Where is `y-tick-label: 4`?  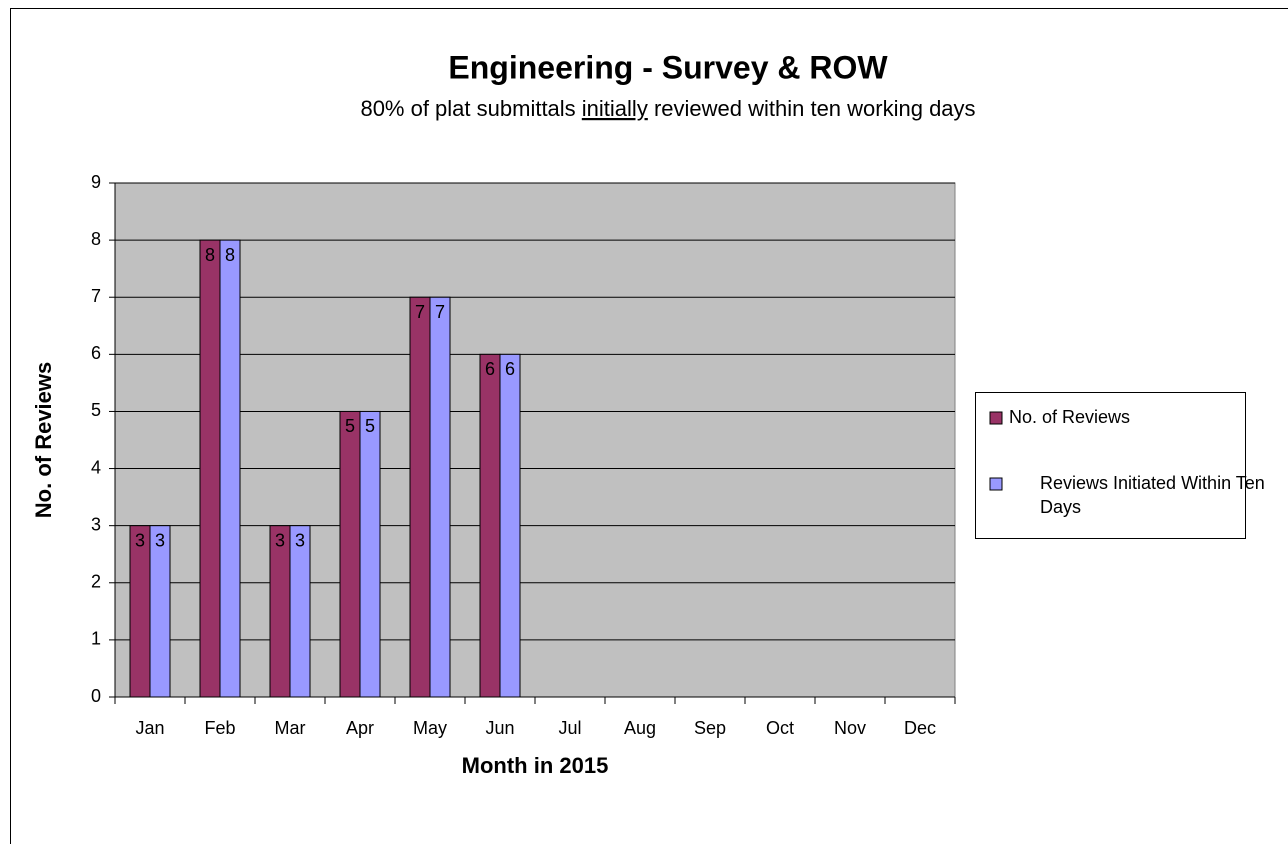 y-tick-label: 4 is located at coordinates (96, 467).